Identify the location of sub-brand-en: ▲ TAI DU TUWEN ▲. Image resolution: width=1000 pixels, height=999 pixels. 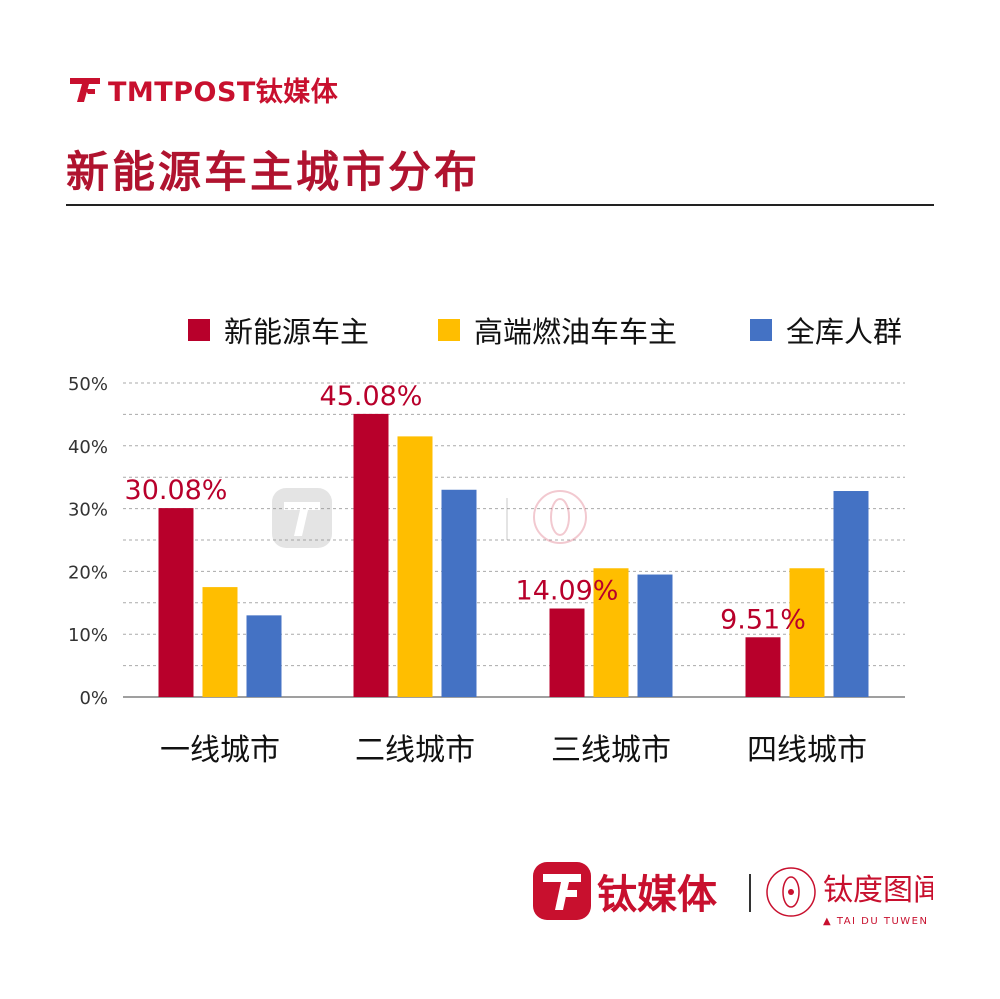
(878, 921).